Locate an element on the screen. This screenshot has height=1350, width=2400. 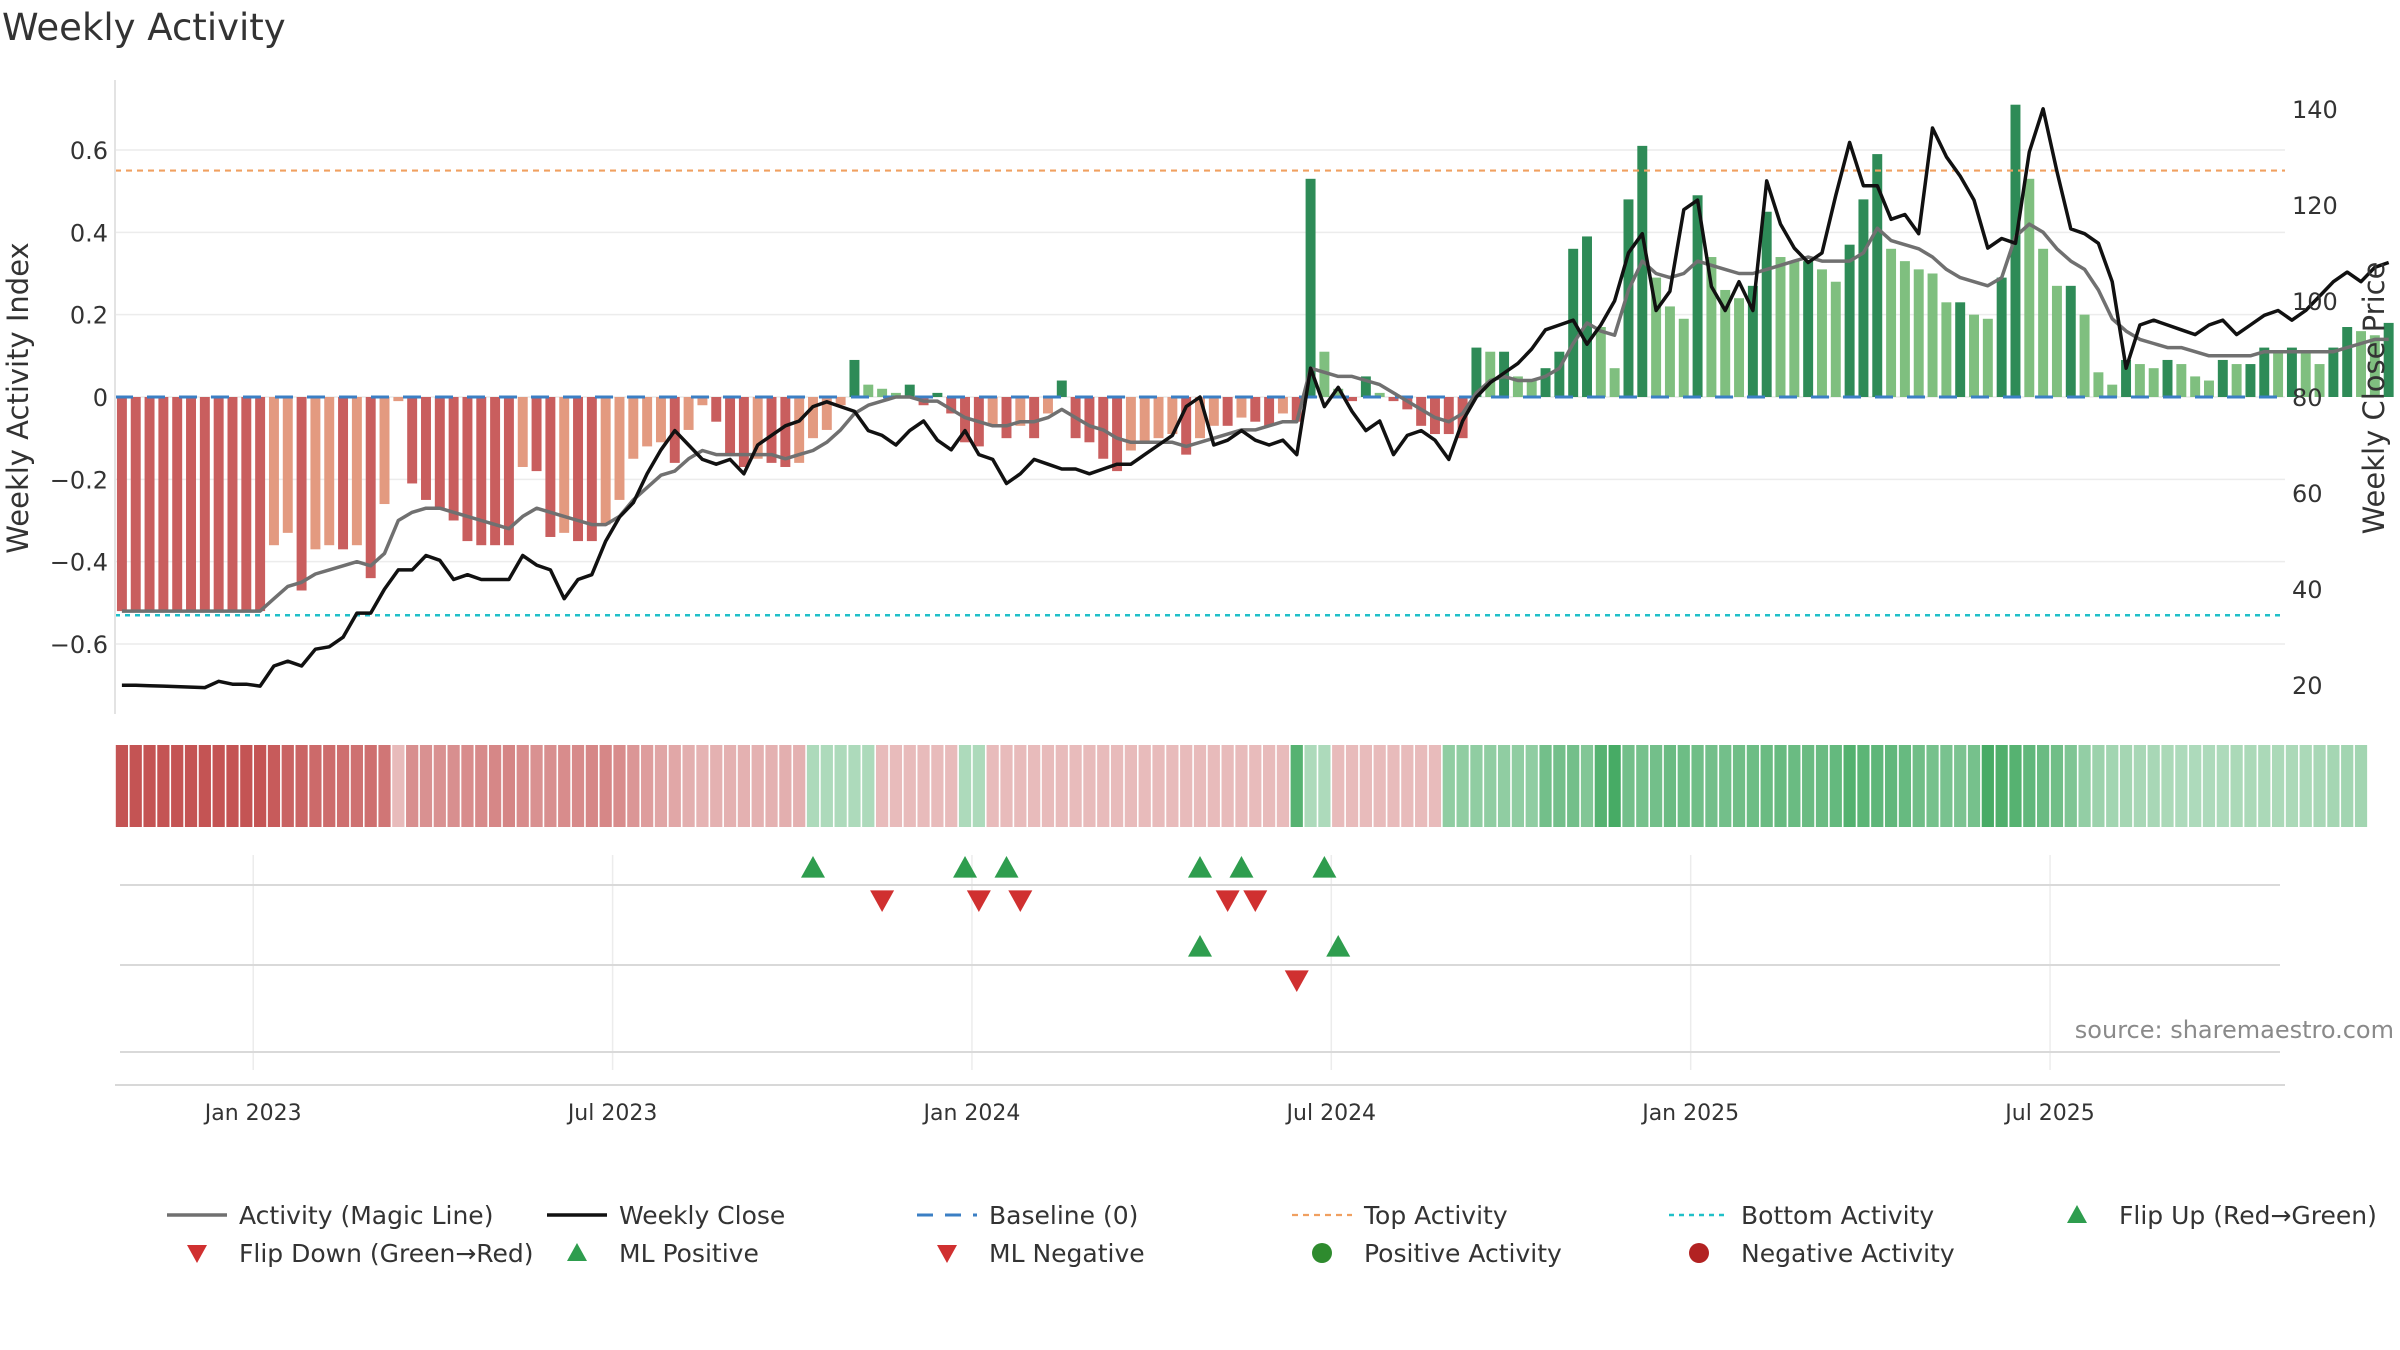
legend-item-close: Weekly Close is located at coordinates (665, 1215).